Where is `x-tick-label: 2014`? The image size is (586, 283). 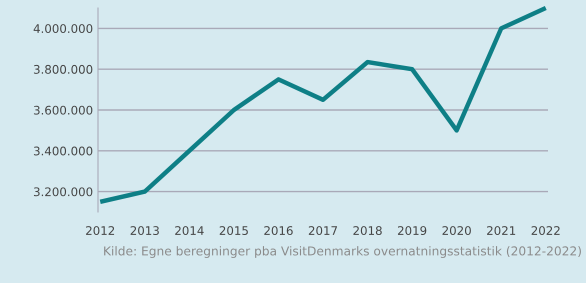
x-tick-label: 2014 is located at coordinates (189, 231).